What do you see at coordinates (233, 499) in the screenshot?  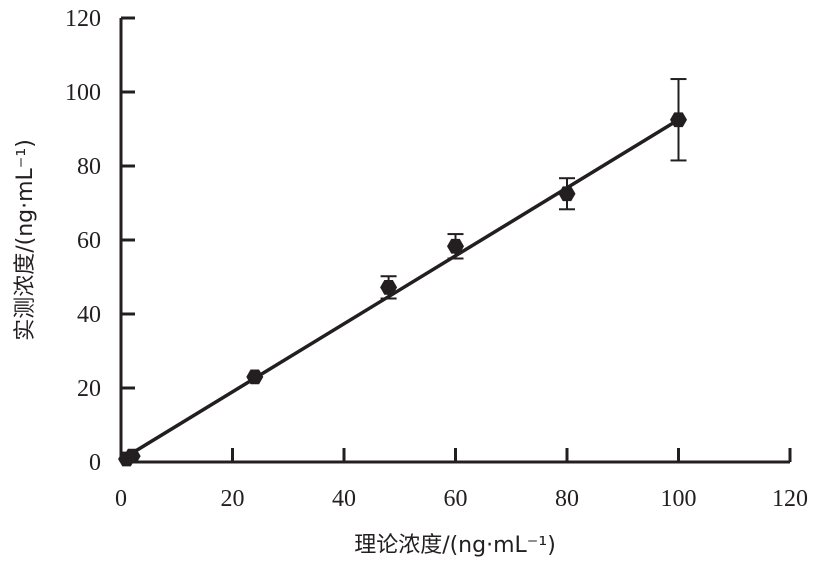 I see `x-tick-label: 20` at bounding box center [233, 499].